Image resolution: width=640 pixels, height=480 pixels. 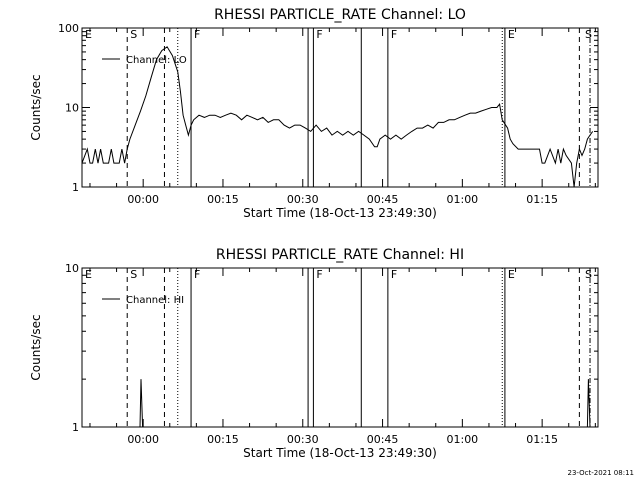 I want to click on chart-title: RHESSI PARTICLE_RATE Channel: LO, so click(x=340, y=15).